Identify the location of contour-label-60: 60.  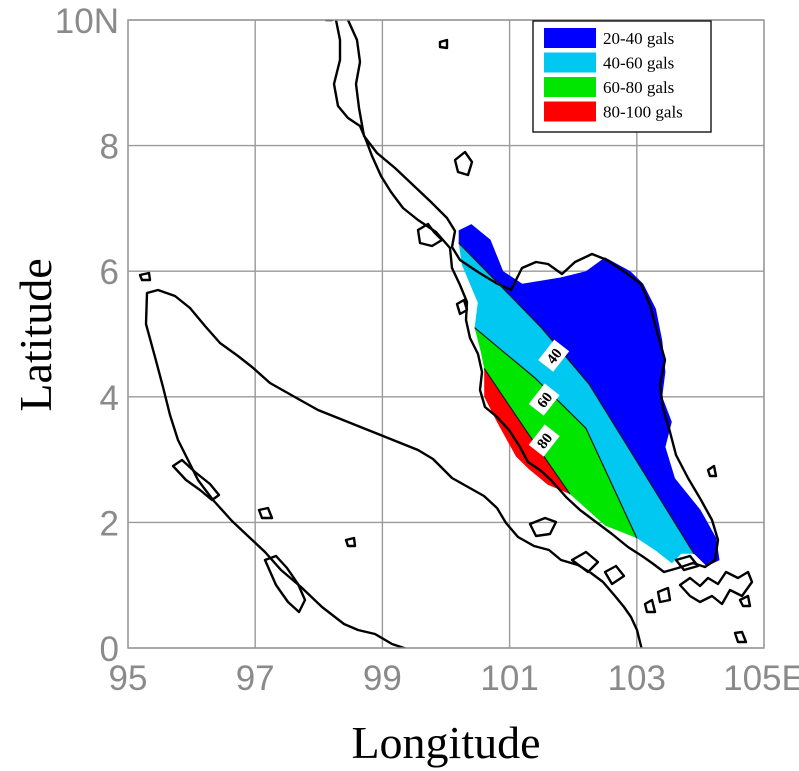
(544, 399).